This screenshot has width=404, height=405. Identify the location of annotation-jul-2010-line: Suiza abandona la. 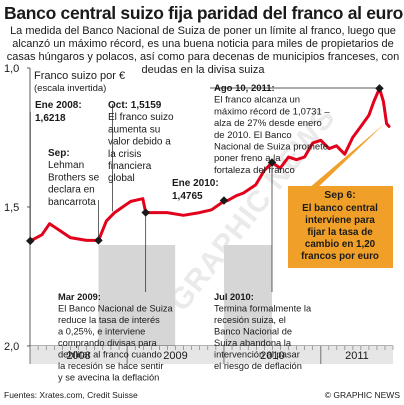
(253, 343).